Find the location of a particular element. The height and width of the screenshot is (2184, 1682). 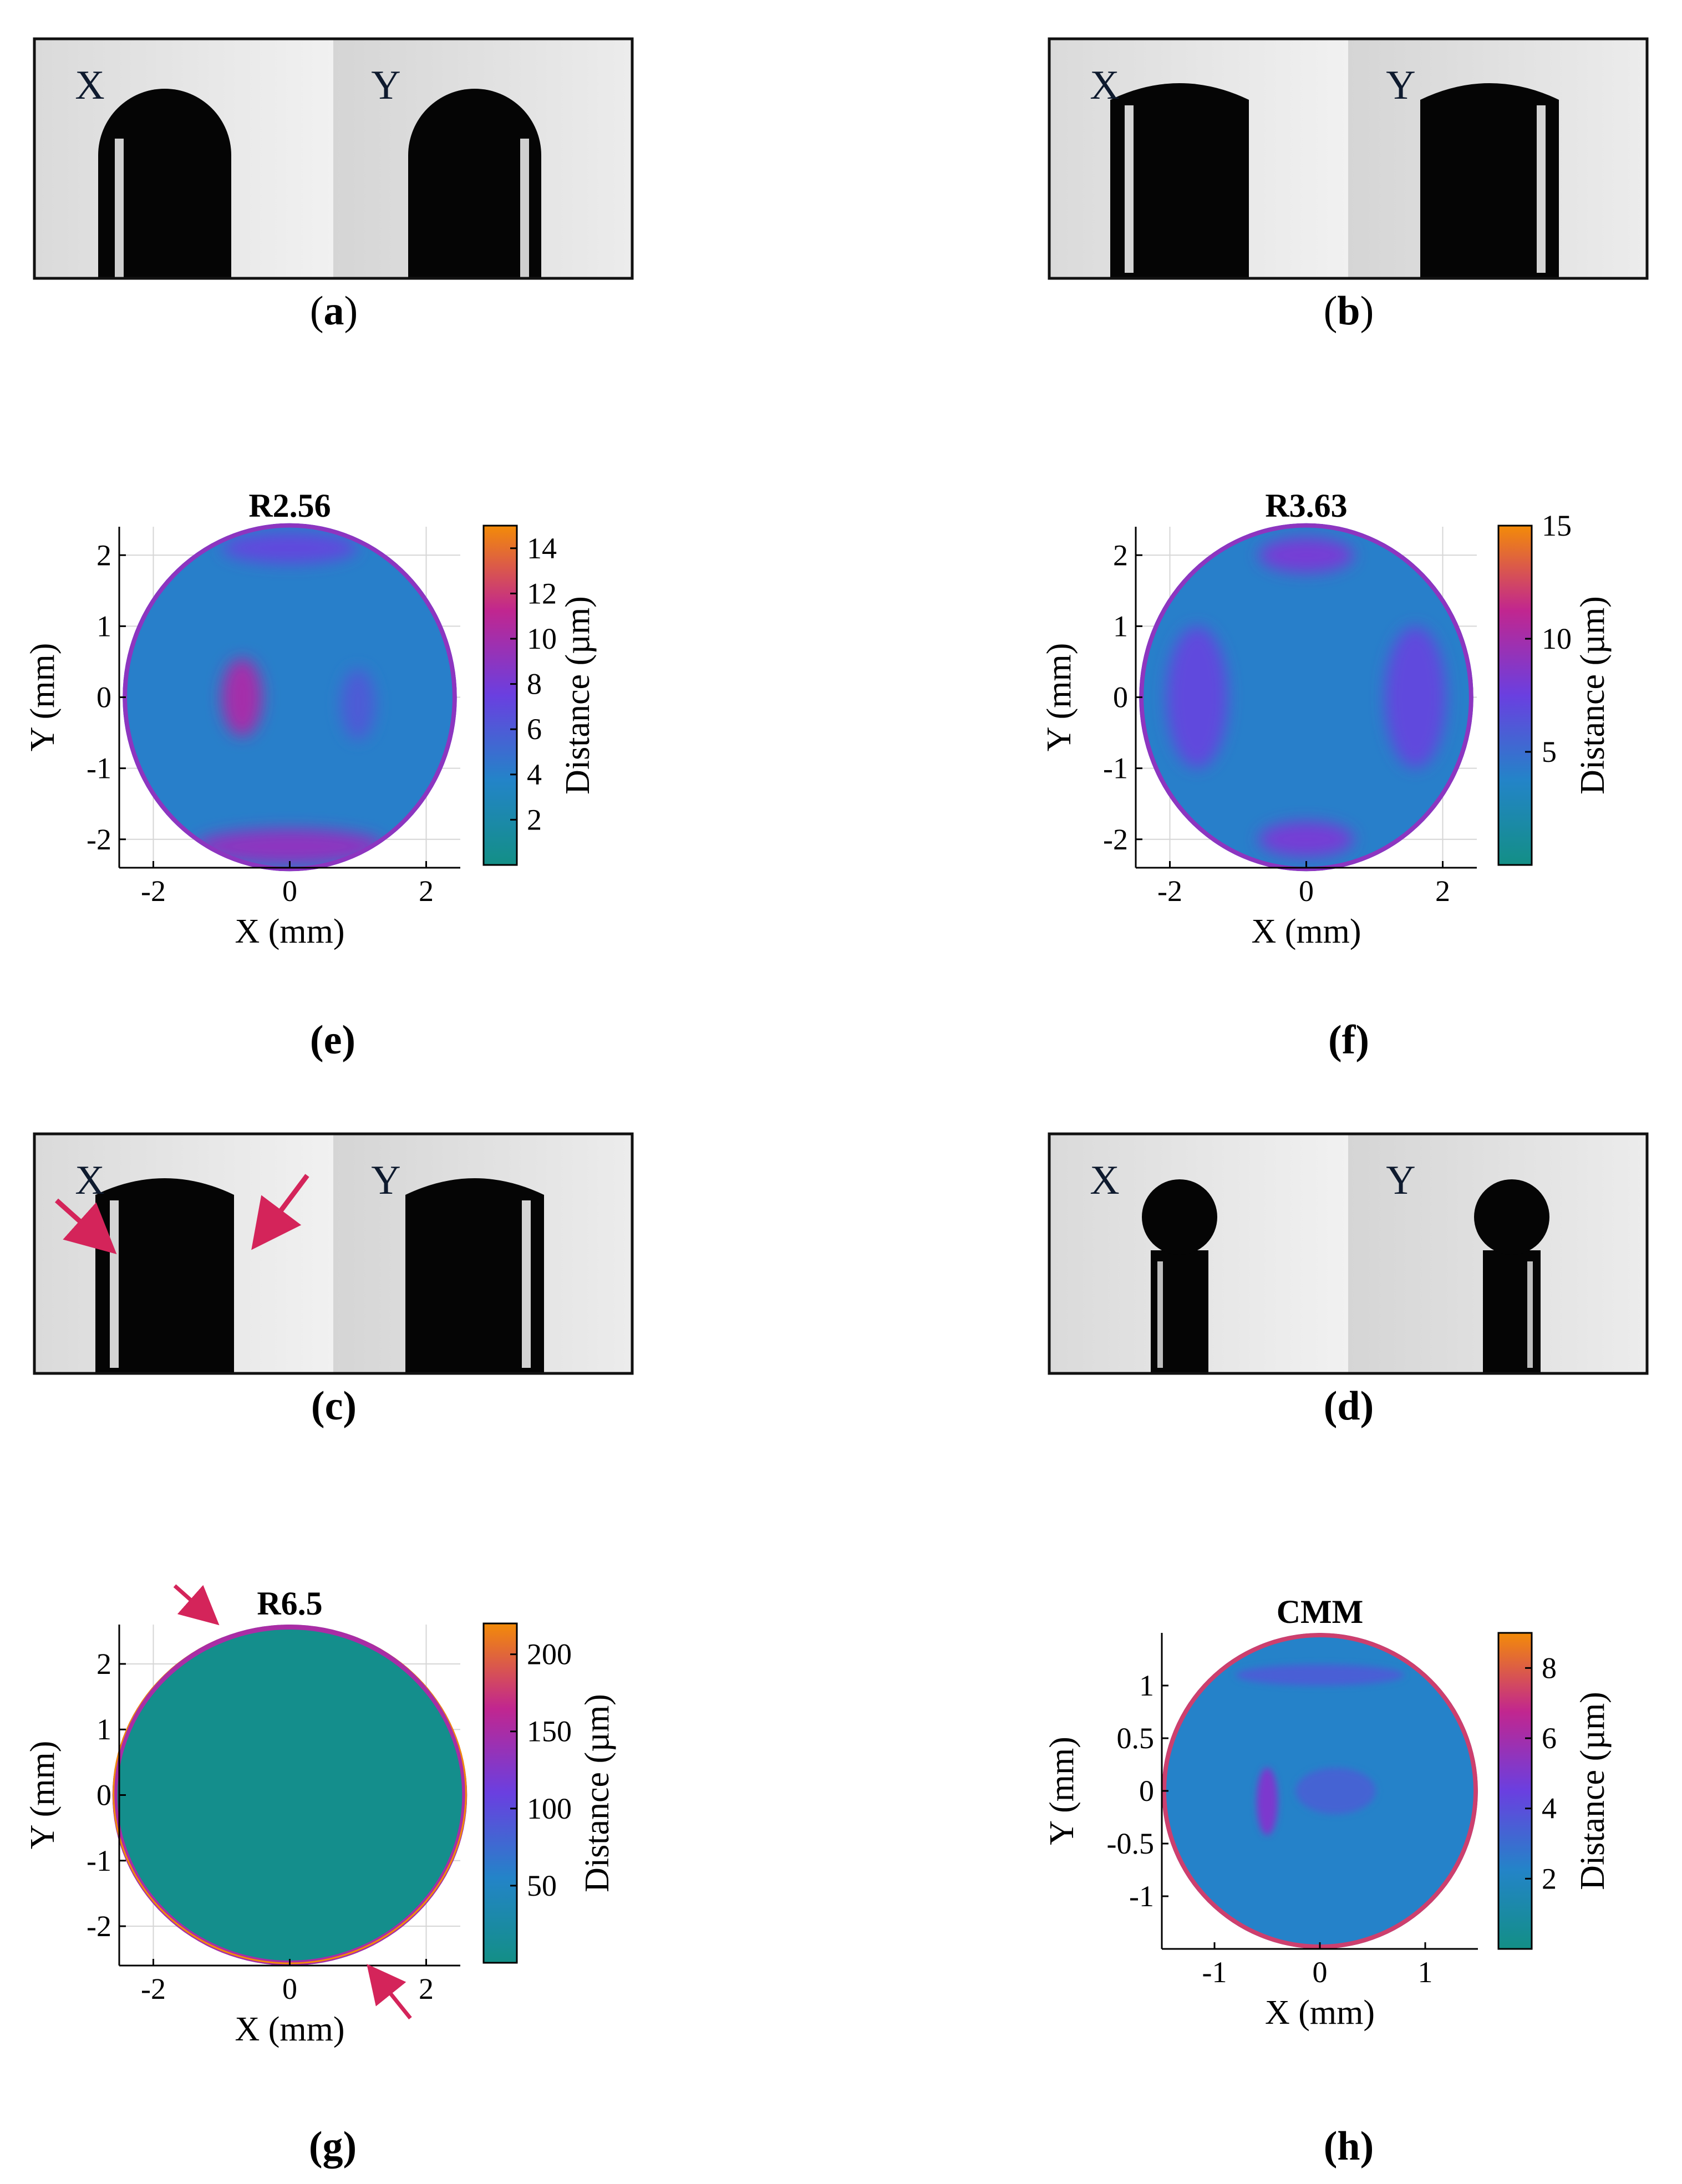

panel-caption-b: (b) is located at coordinates (1349, 311).